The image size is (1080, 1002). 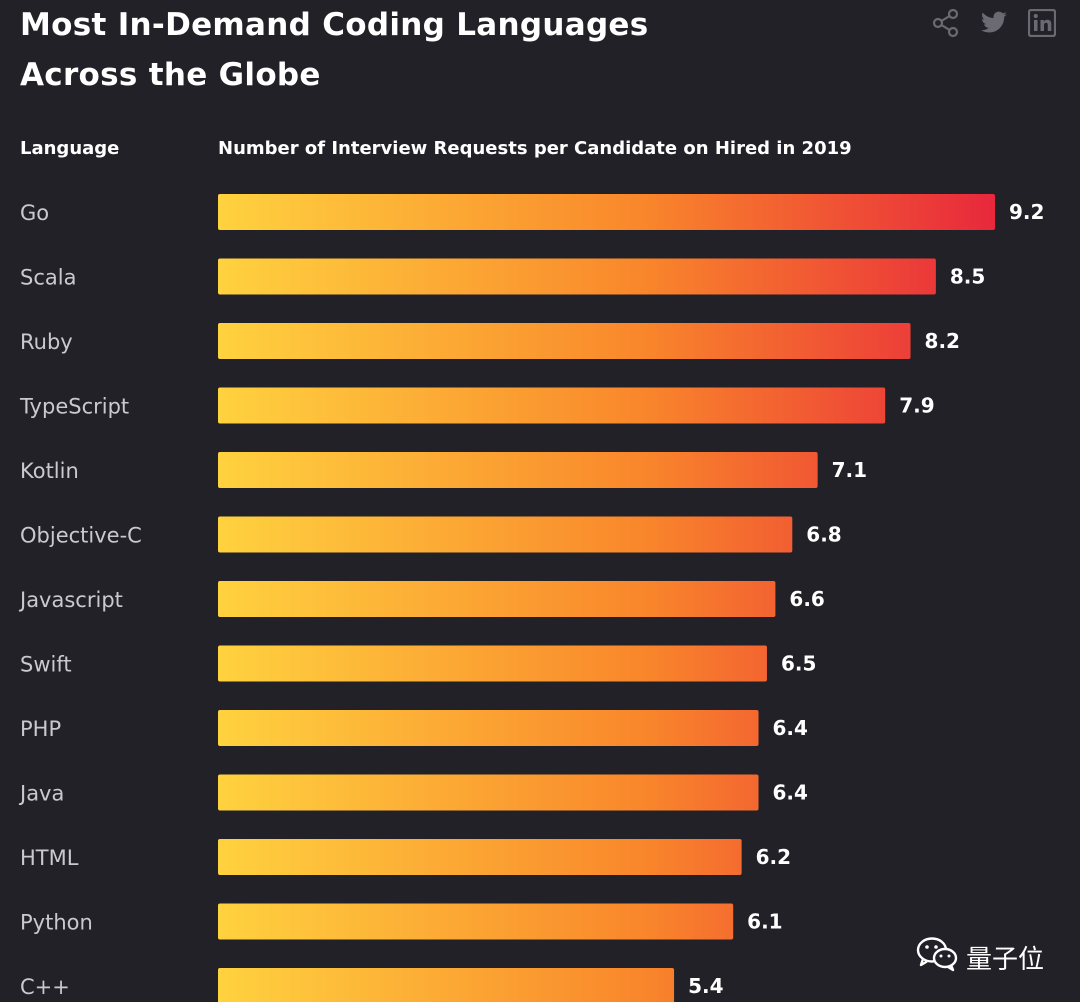 What do you see at coordinates (1004, 960) in the screenshot?
I see `watermark-text: 量子位` at bounding box center [1004, 960].